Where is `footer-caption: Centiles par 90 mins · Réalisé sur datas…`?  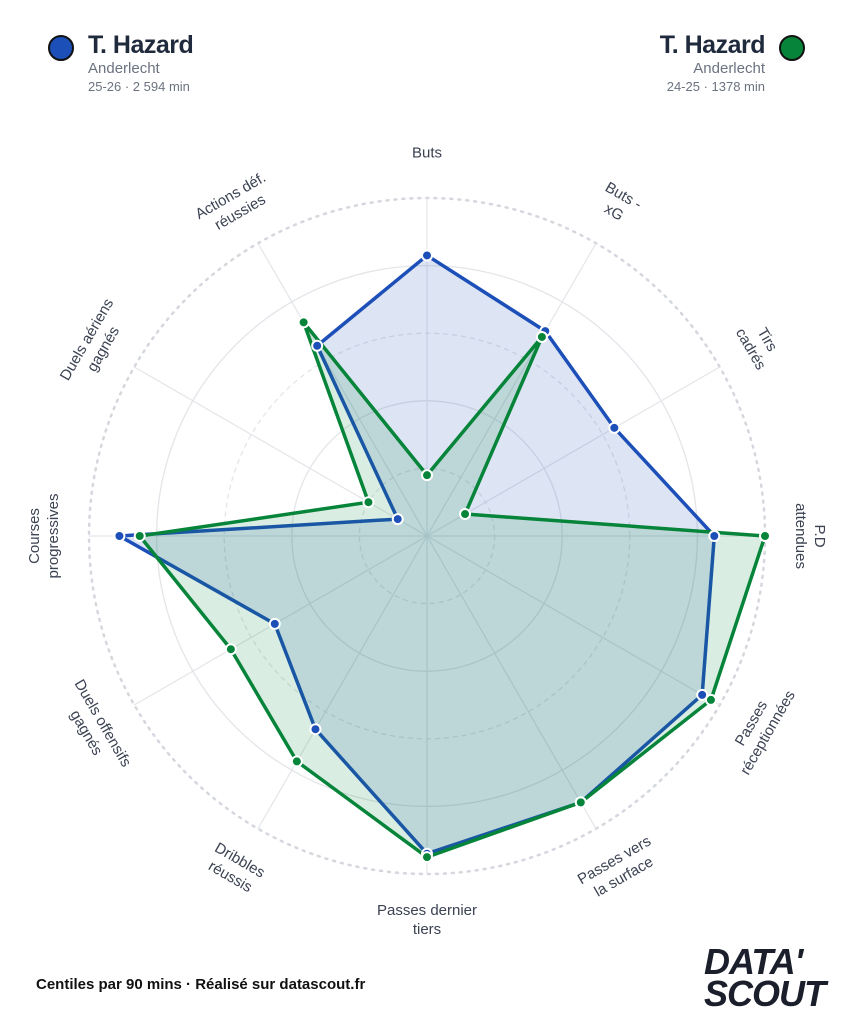
footer-caption: Centiles par 90 mins · Réalisé sur datas… is located at coordinates (201, 984).